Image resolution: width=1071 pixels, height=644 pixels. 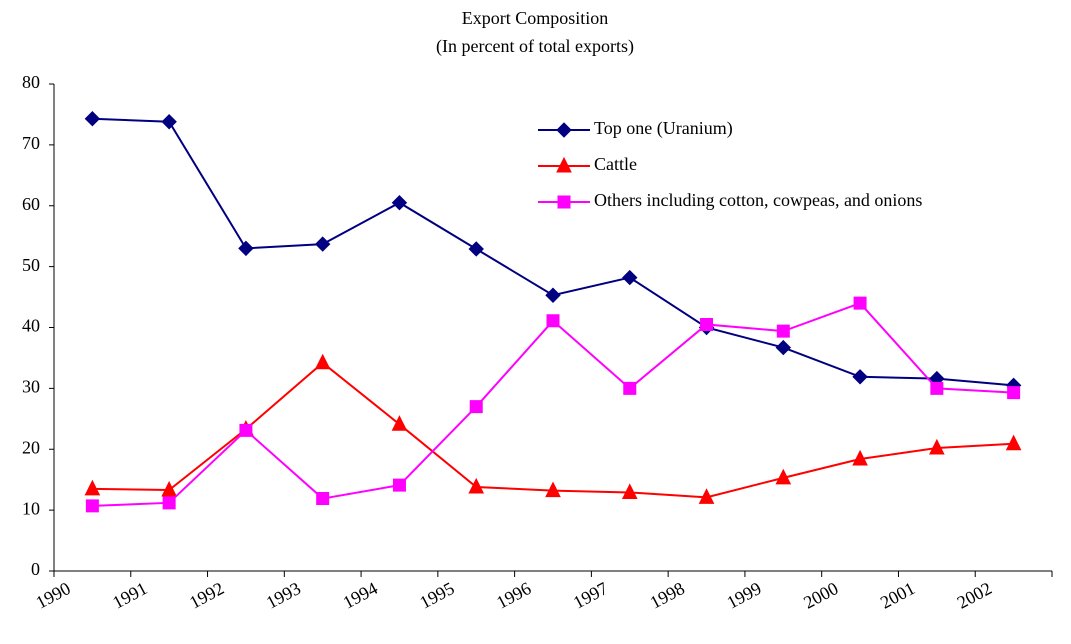 What do you see at coordinates (743, 595) in the screenshot?
I see `x-tick-label: 1999` at bounding box center [743, 595].